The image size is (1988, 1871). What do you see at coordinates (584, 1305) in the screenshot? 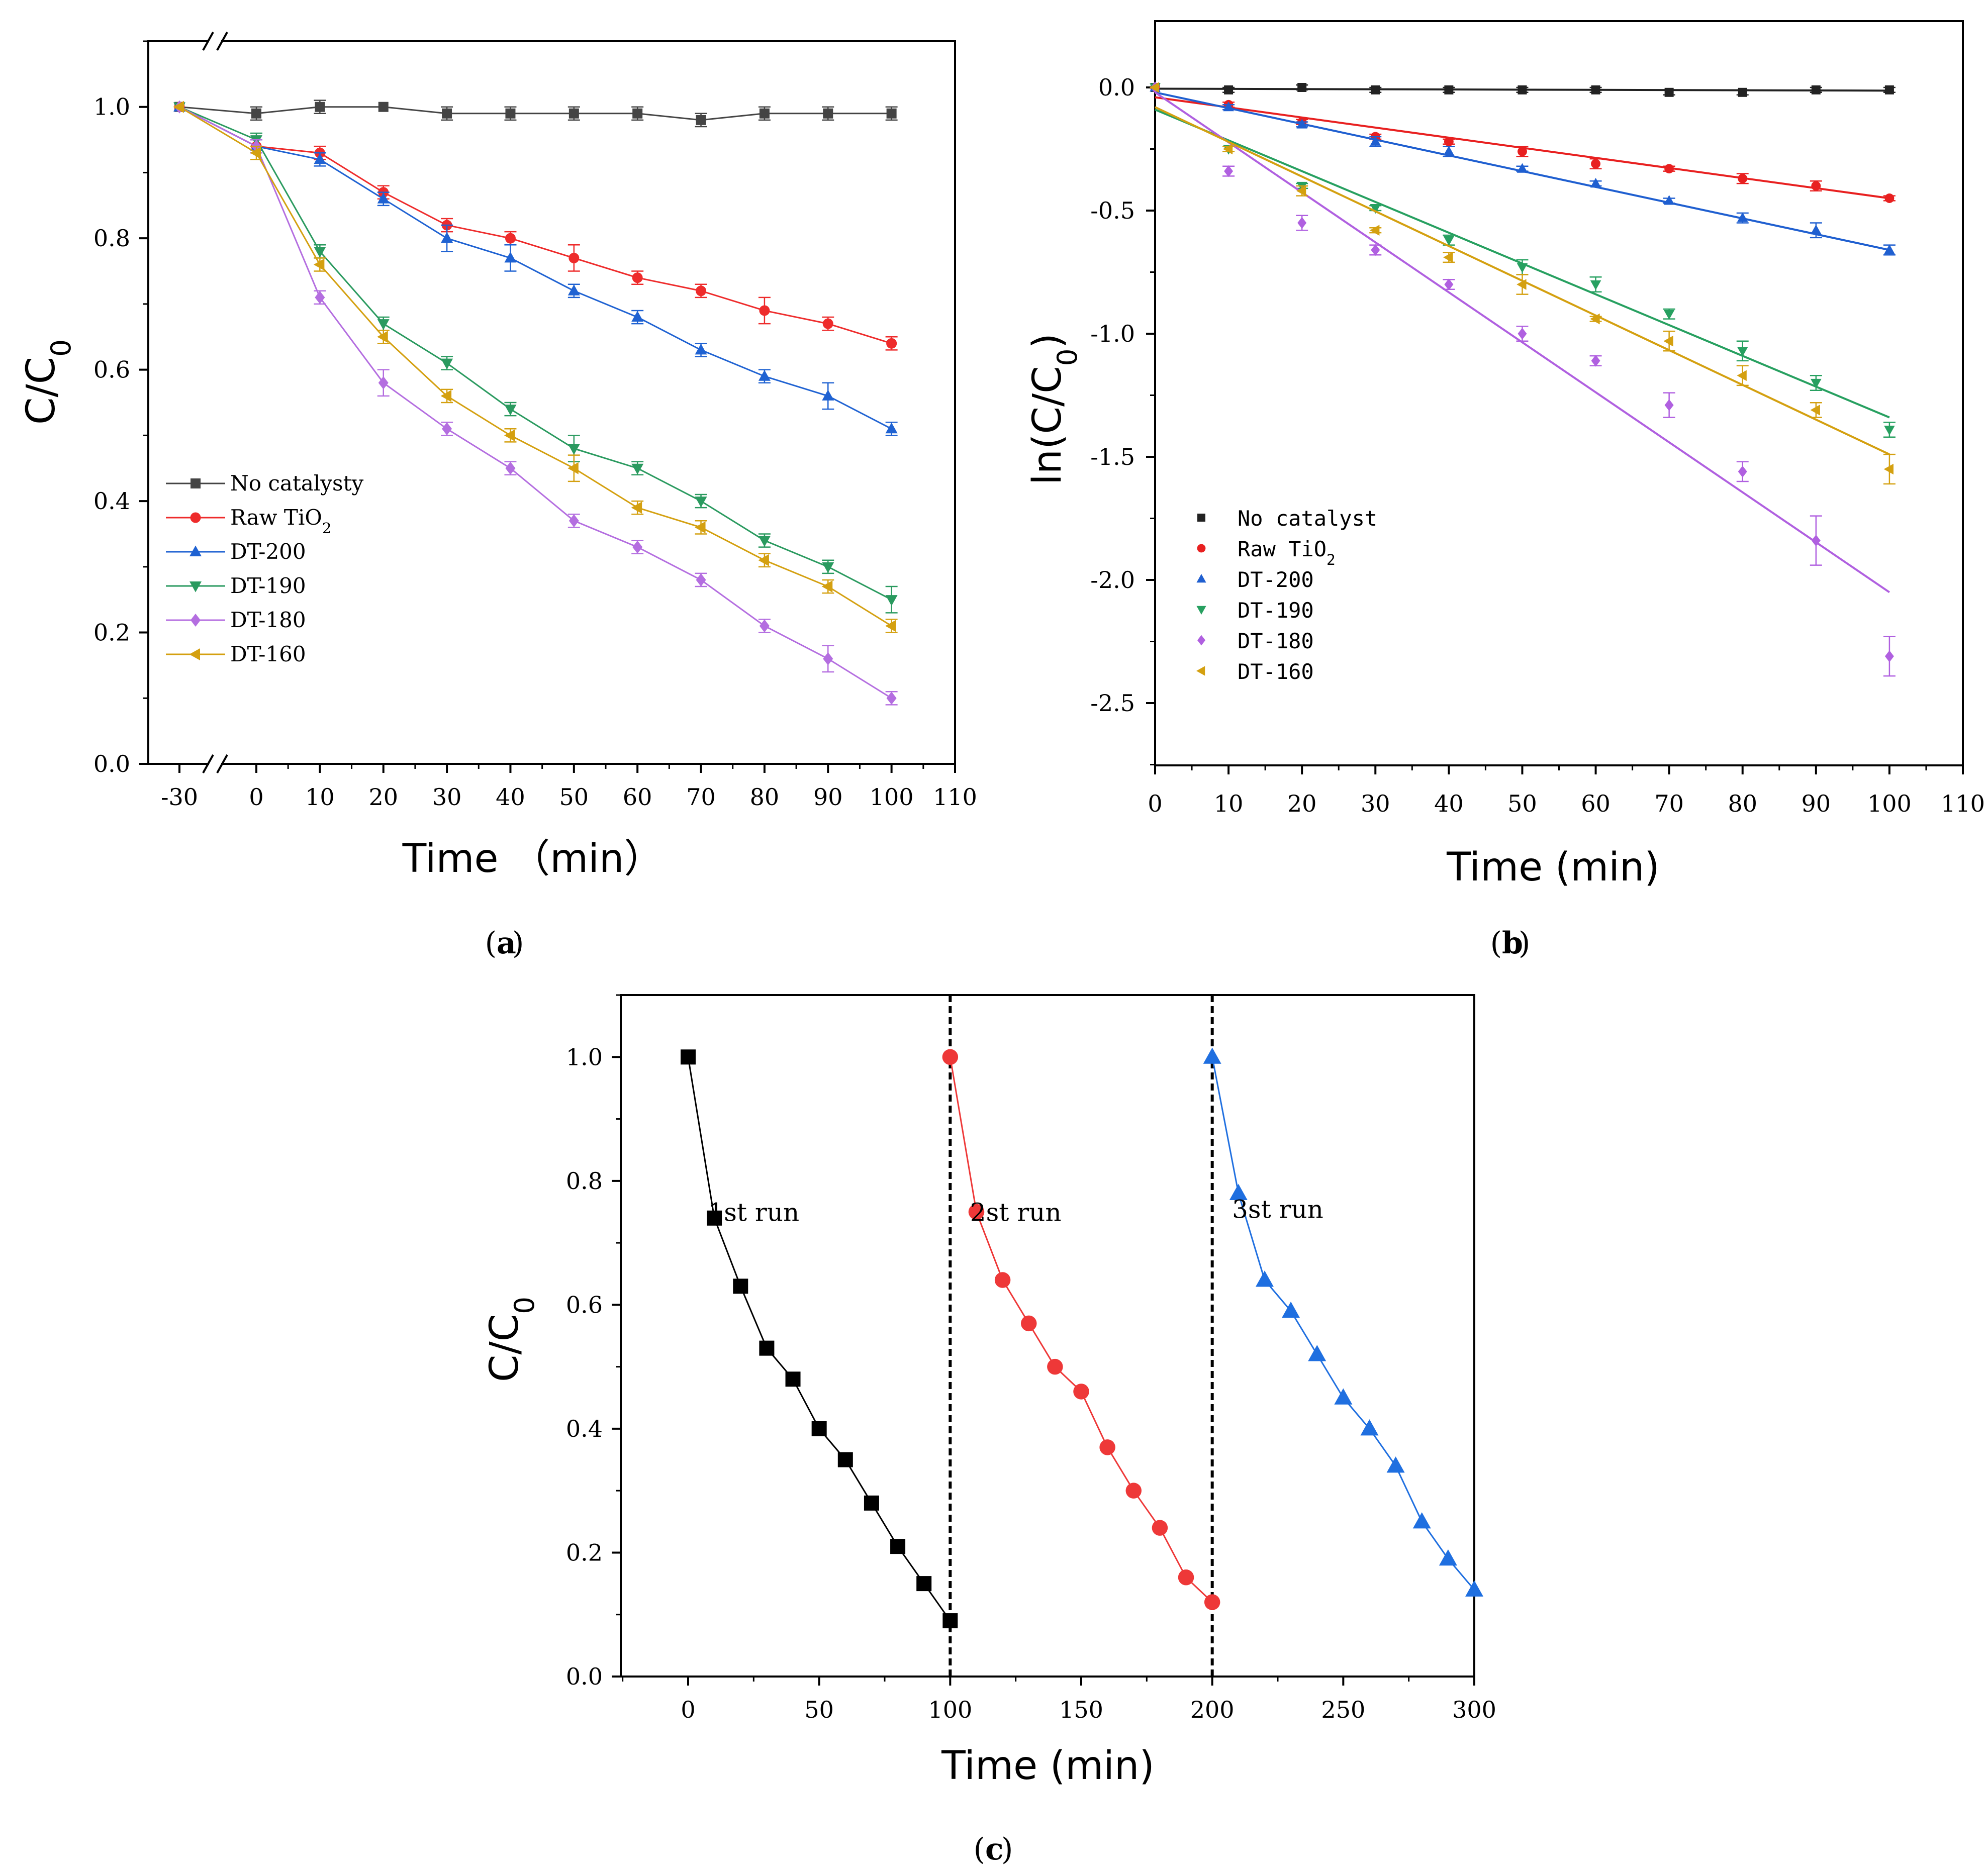
I see `y-tick-label: 0.6` at bounding box center [584, 1305].